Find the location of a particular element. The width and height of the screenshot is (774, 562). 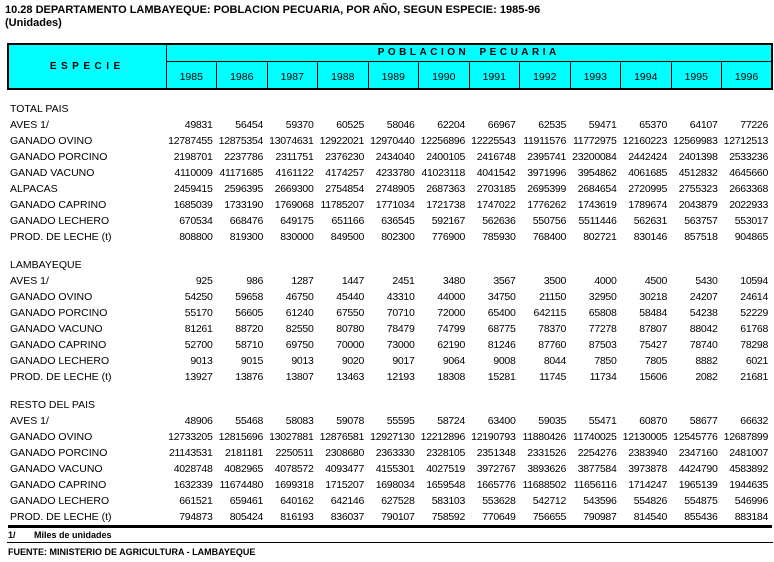

value-cell: 2311751 is located at coordinates (294, 157).